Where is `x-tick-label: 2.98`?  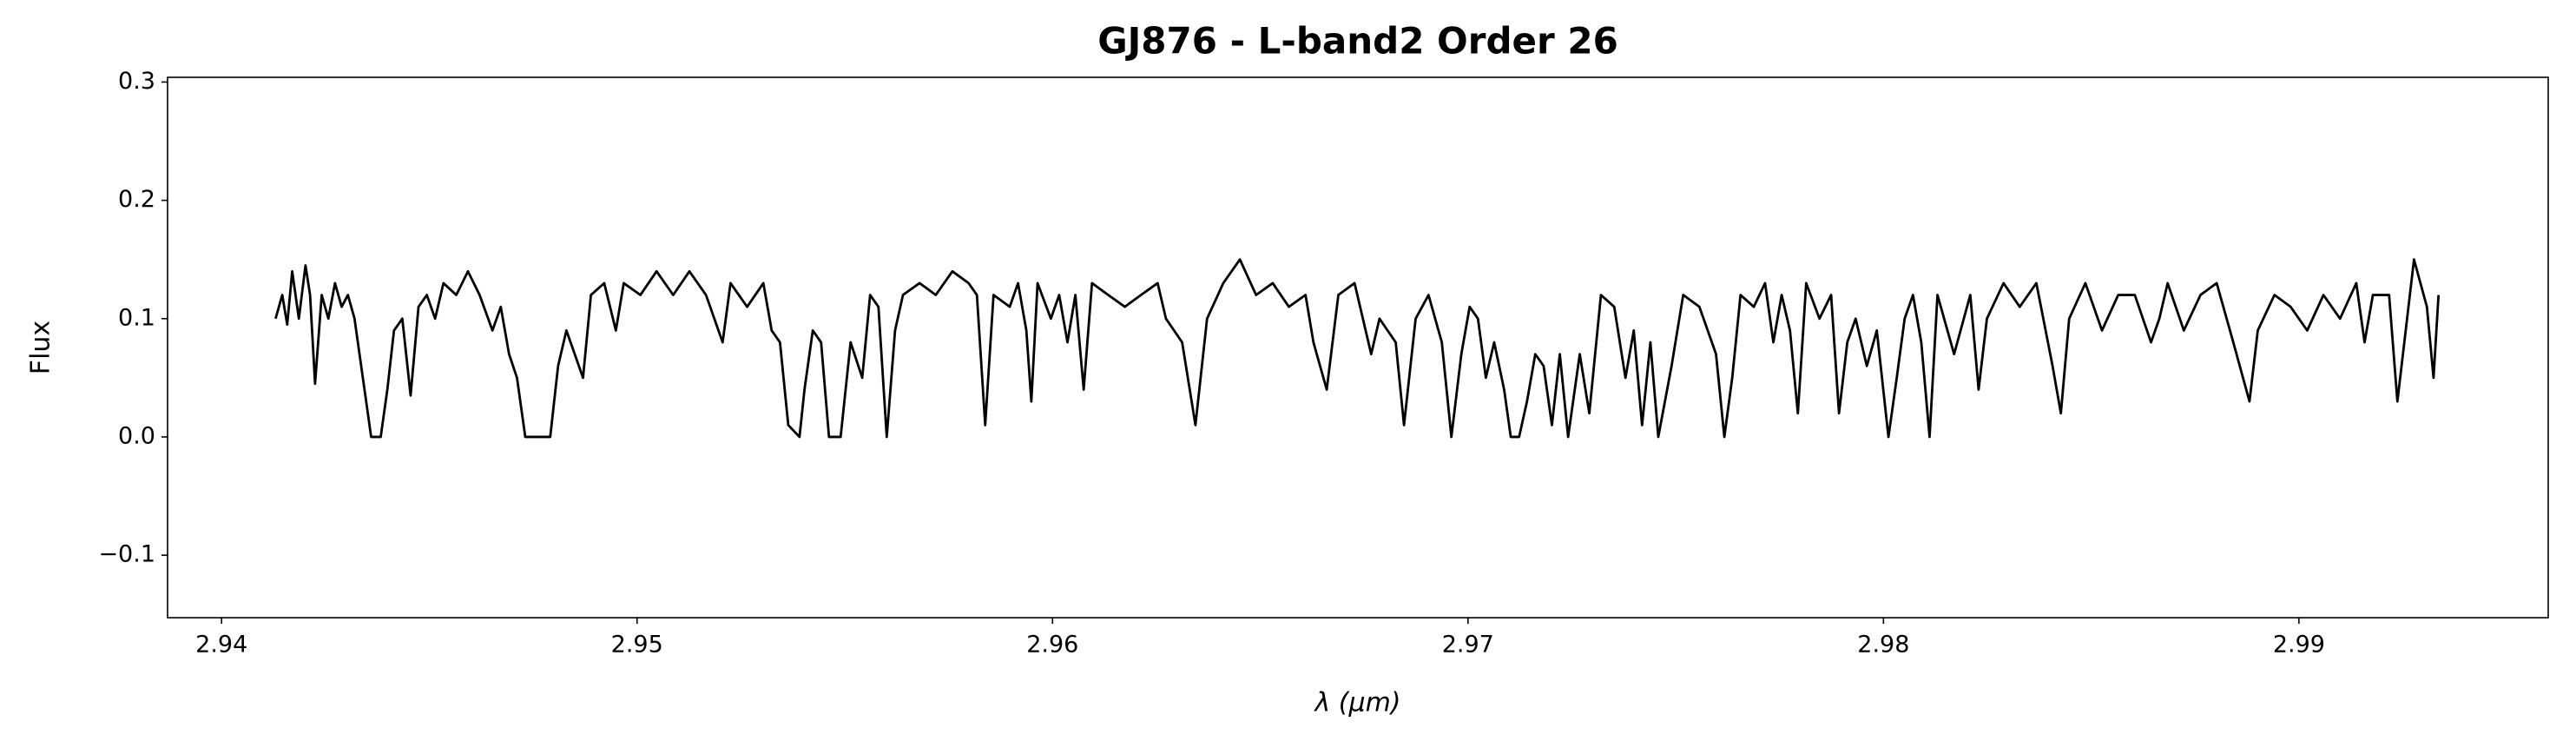 x-tick-label: 2.98 is located at coordinates (1883, 645).